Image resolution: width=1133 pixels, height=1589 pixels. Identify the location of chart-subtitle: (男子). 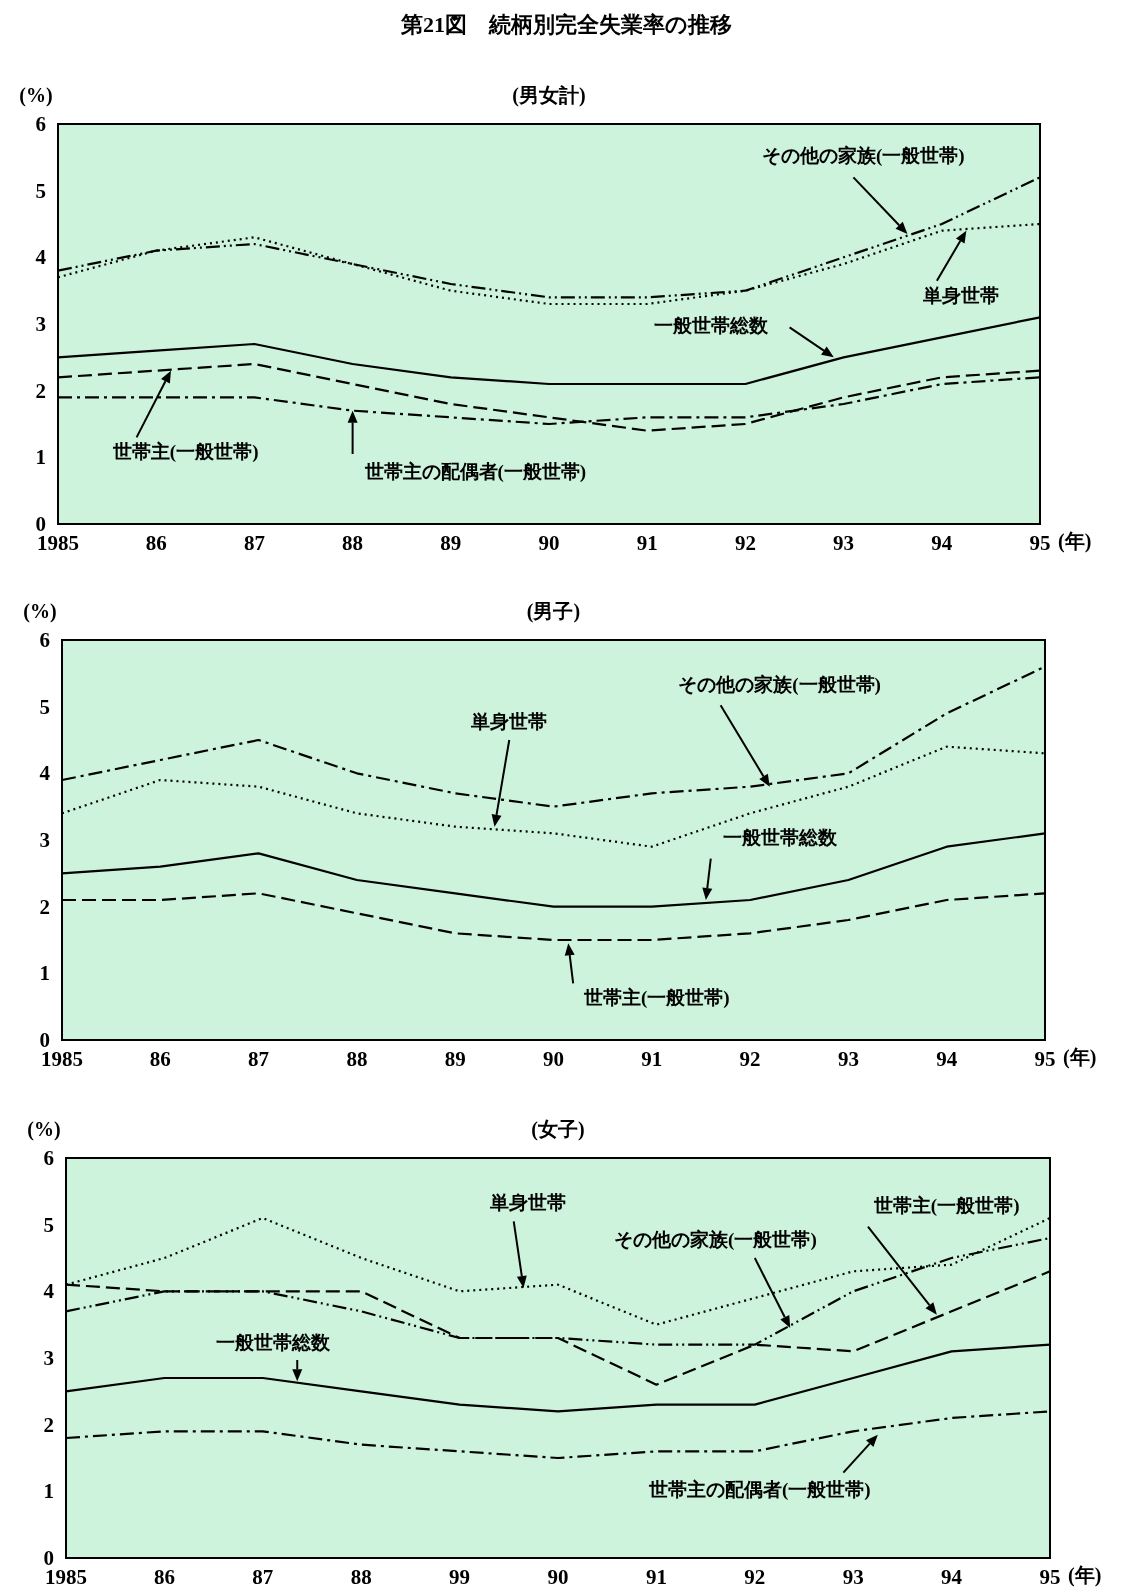
(553, 611).